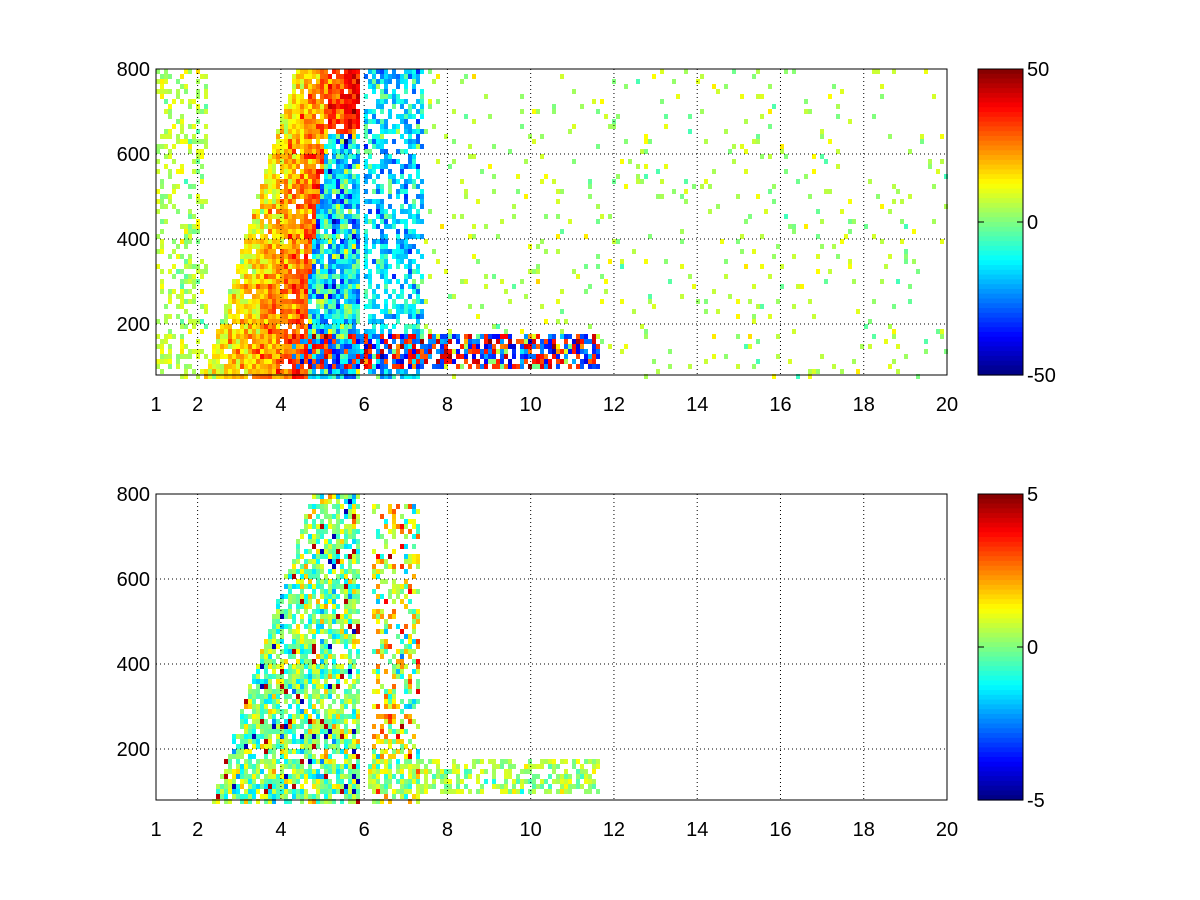 Image resolution: width=1200 pixels, height=900 pixels. Describe the element at coordinates (1032, 495) in the screenshot. I see `colorbar-tick-label: 5` at that location.